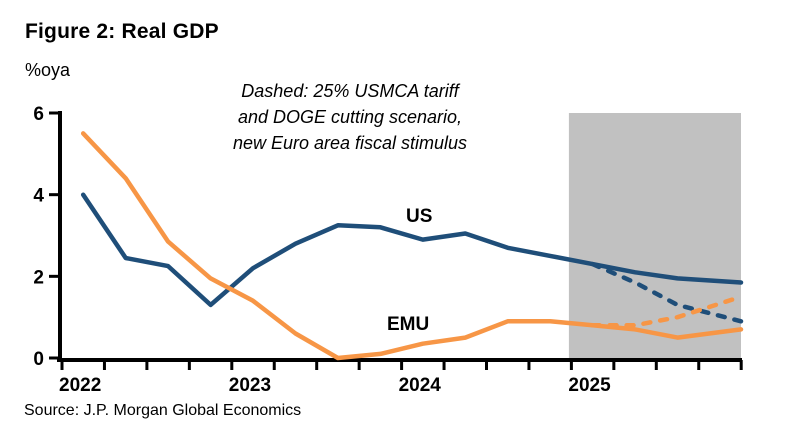 This screenshot has width=785, height=444. What do you see at coordinates (350, 91) in the screenshot?
I see `annotation-line-1: Dashed: 25% USMCA tariff` at bounding box center [350, 91].